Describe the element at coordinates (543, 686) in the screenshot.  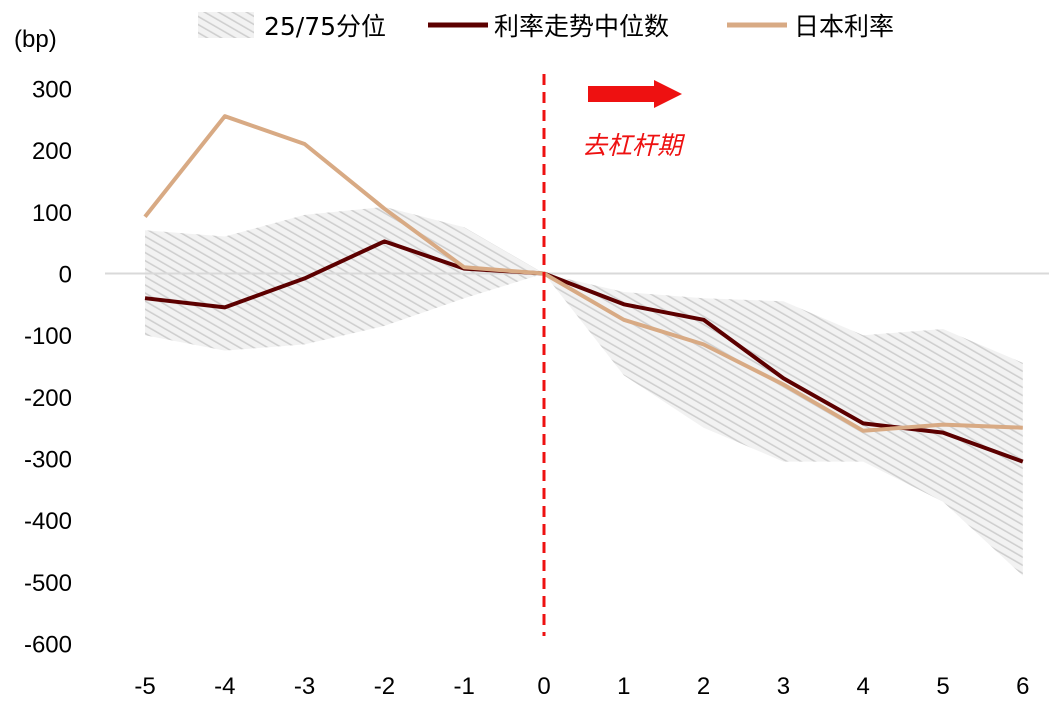
I see `x-tick-label: 0` at that location.